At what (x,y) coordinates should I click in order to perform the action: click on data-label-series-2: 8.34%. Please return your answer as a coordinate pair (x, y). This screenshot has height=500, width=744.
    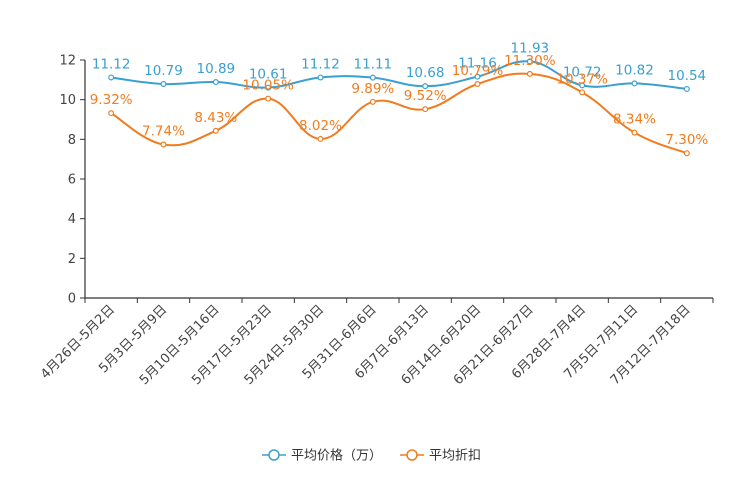
    Looking at the image, I should click on (634, 120).